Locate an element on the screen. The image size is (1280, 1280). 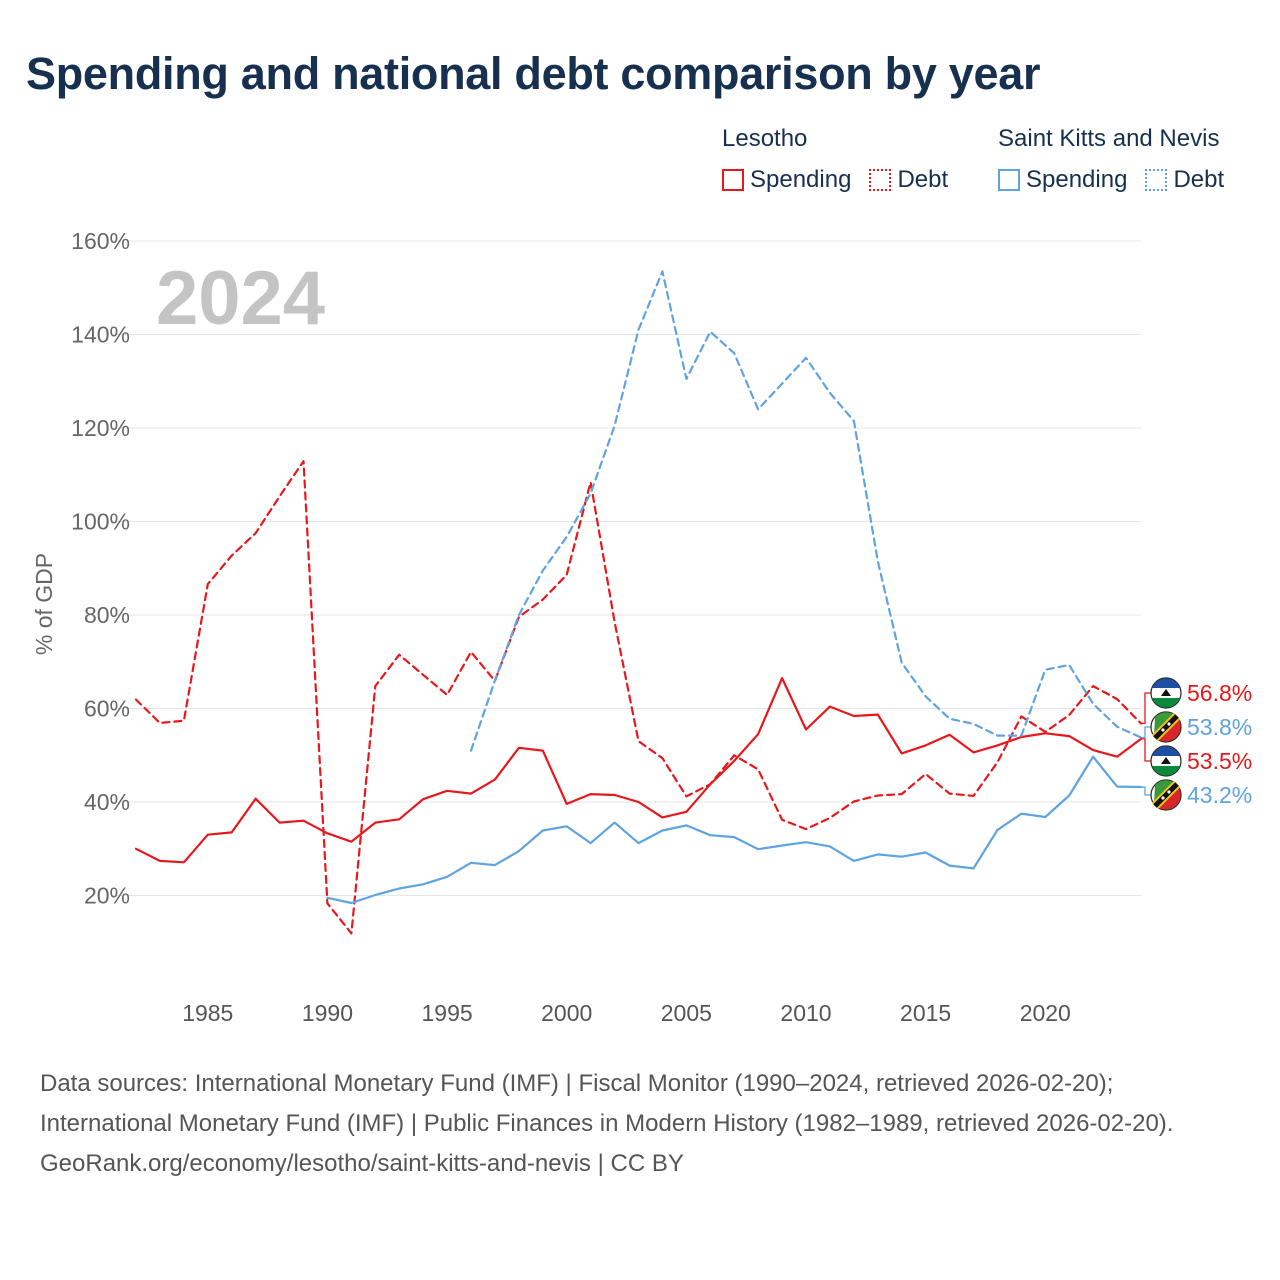
y-tick-label: 60% is located at coordinates (107, 709).